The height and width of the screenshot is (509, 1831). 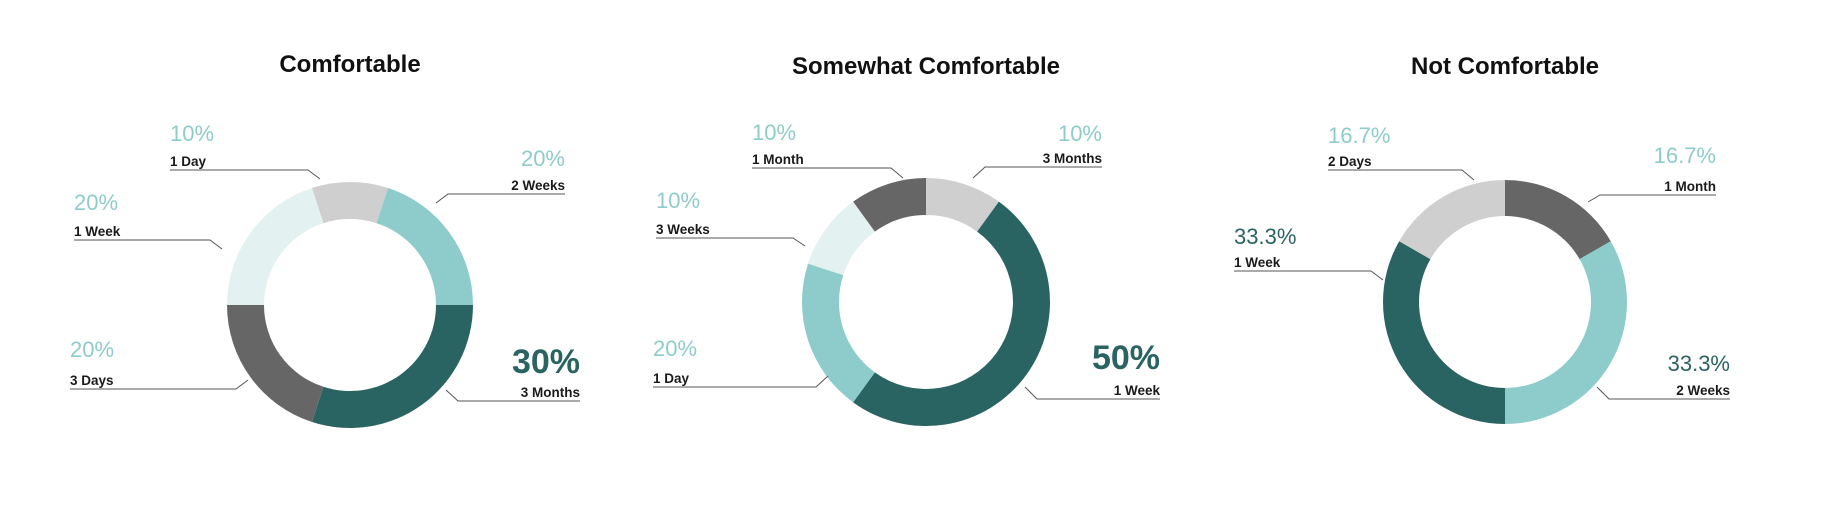 What do you see at coordinates (349, 64) in the screenshot?
I see `chart-title: Comfortable` at bounding box center [349, 64].